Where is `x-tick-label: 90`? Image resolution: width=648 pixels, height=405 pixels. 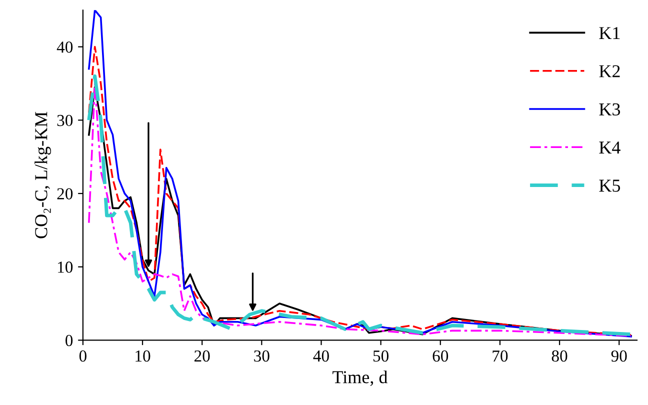
x-tick-label: 90 is located at coordinates (619, 356).